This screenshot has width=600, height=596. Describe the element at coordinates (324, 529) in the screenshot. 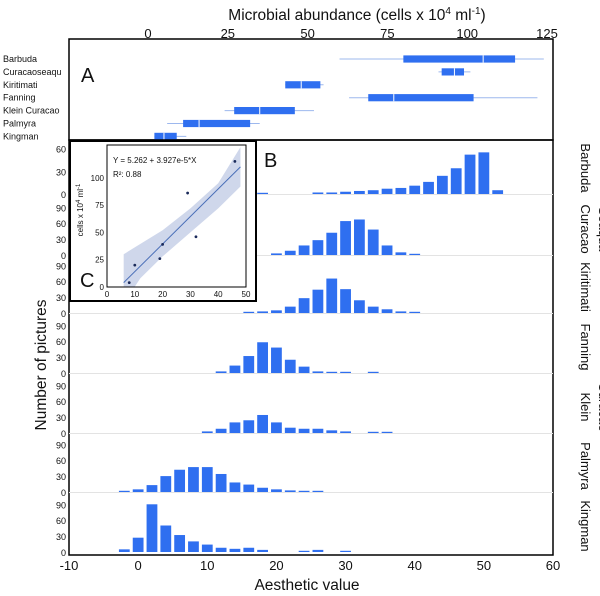

I see `panel-b-row-kingman: 0 30 60 90 Kingman` at that location.